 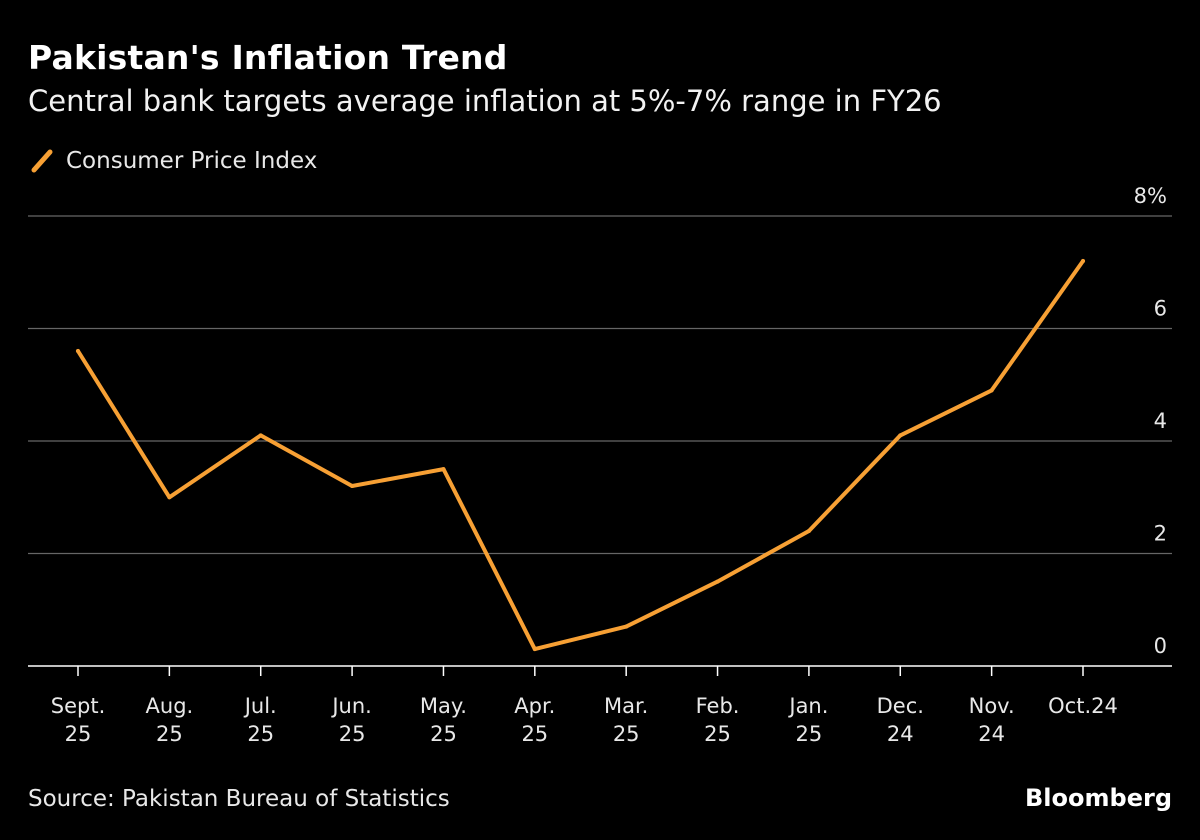 What do you see at coordinates (260, 720) in the screenshot?
I see `x-tick-label: Jul. 25` at bounding box center [260, 720].